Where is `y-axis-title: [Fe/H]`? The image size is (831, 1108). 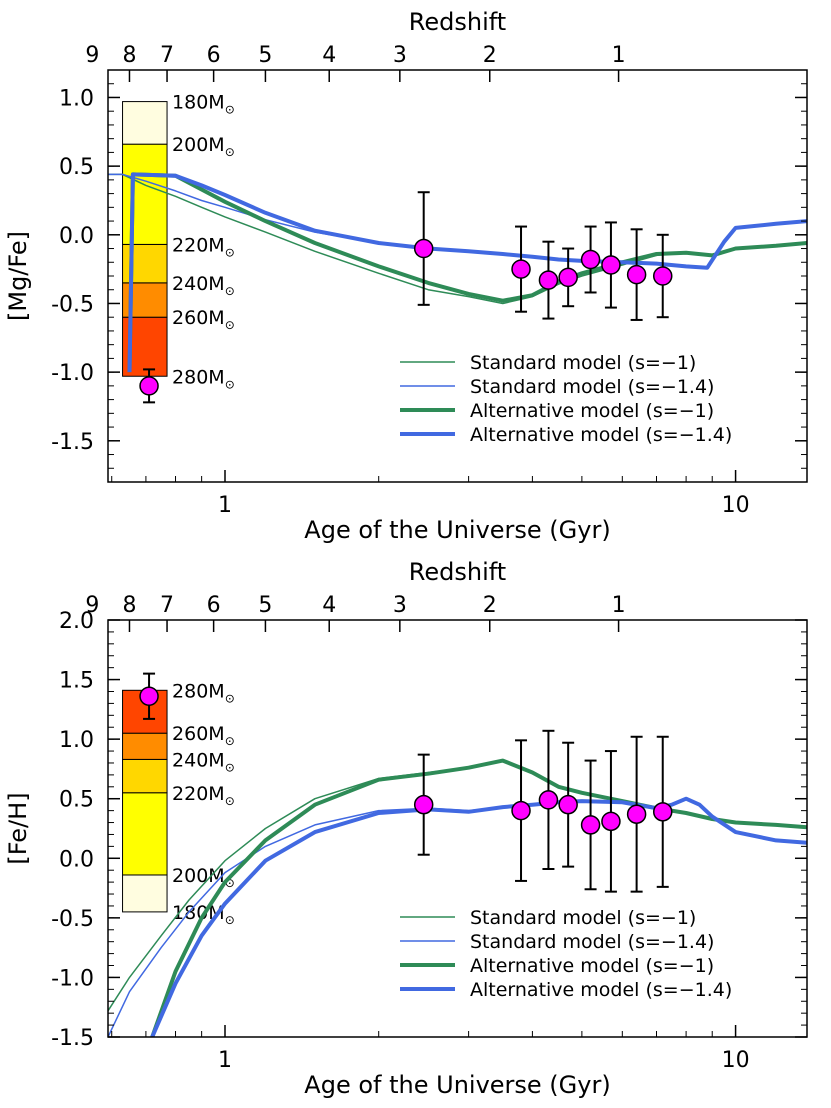 y-axis-title: [Fe/H] is located at coordinates (18, 828).